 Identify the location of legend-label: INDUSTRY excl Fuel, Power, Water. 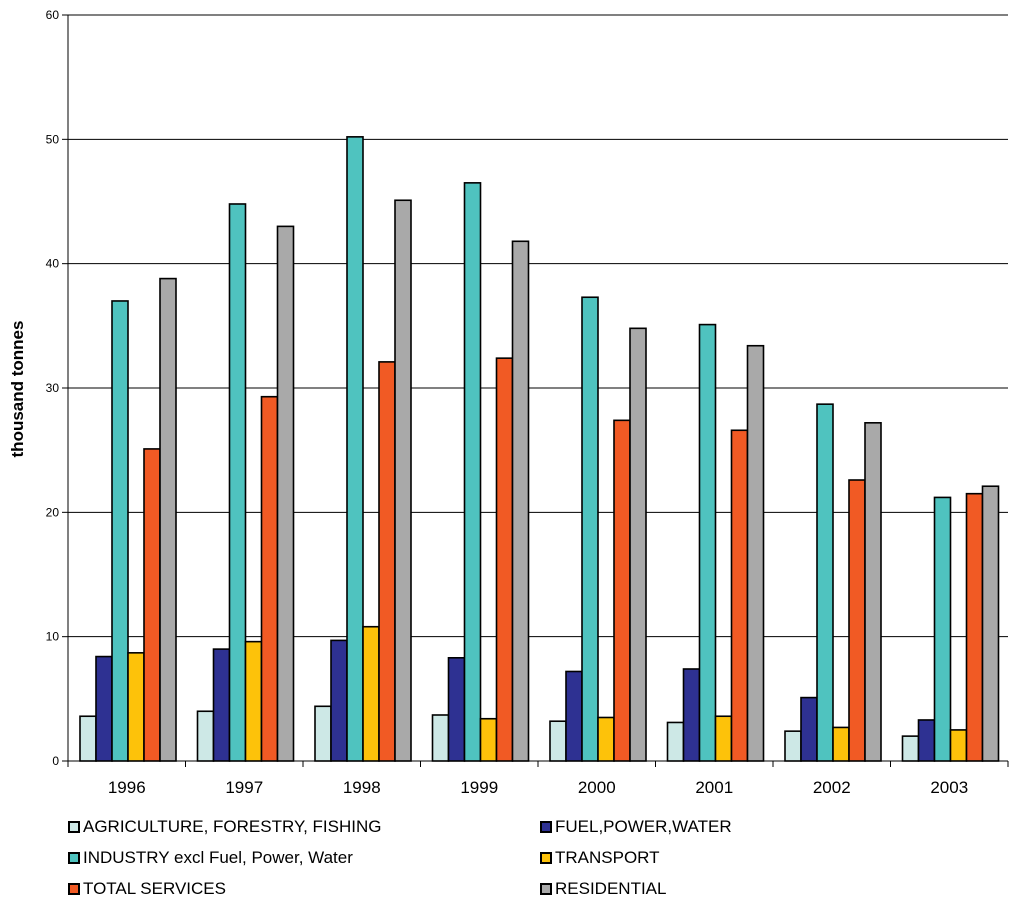
(218, 857).